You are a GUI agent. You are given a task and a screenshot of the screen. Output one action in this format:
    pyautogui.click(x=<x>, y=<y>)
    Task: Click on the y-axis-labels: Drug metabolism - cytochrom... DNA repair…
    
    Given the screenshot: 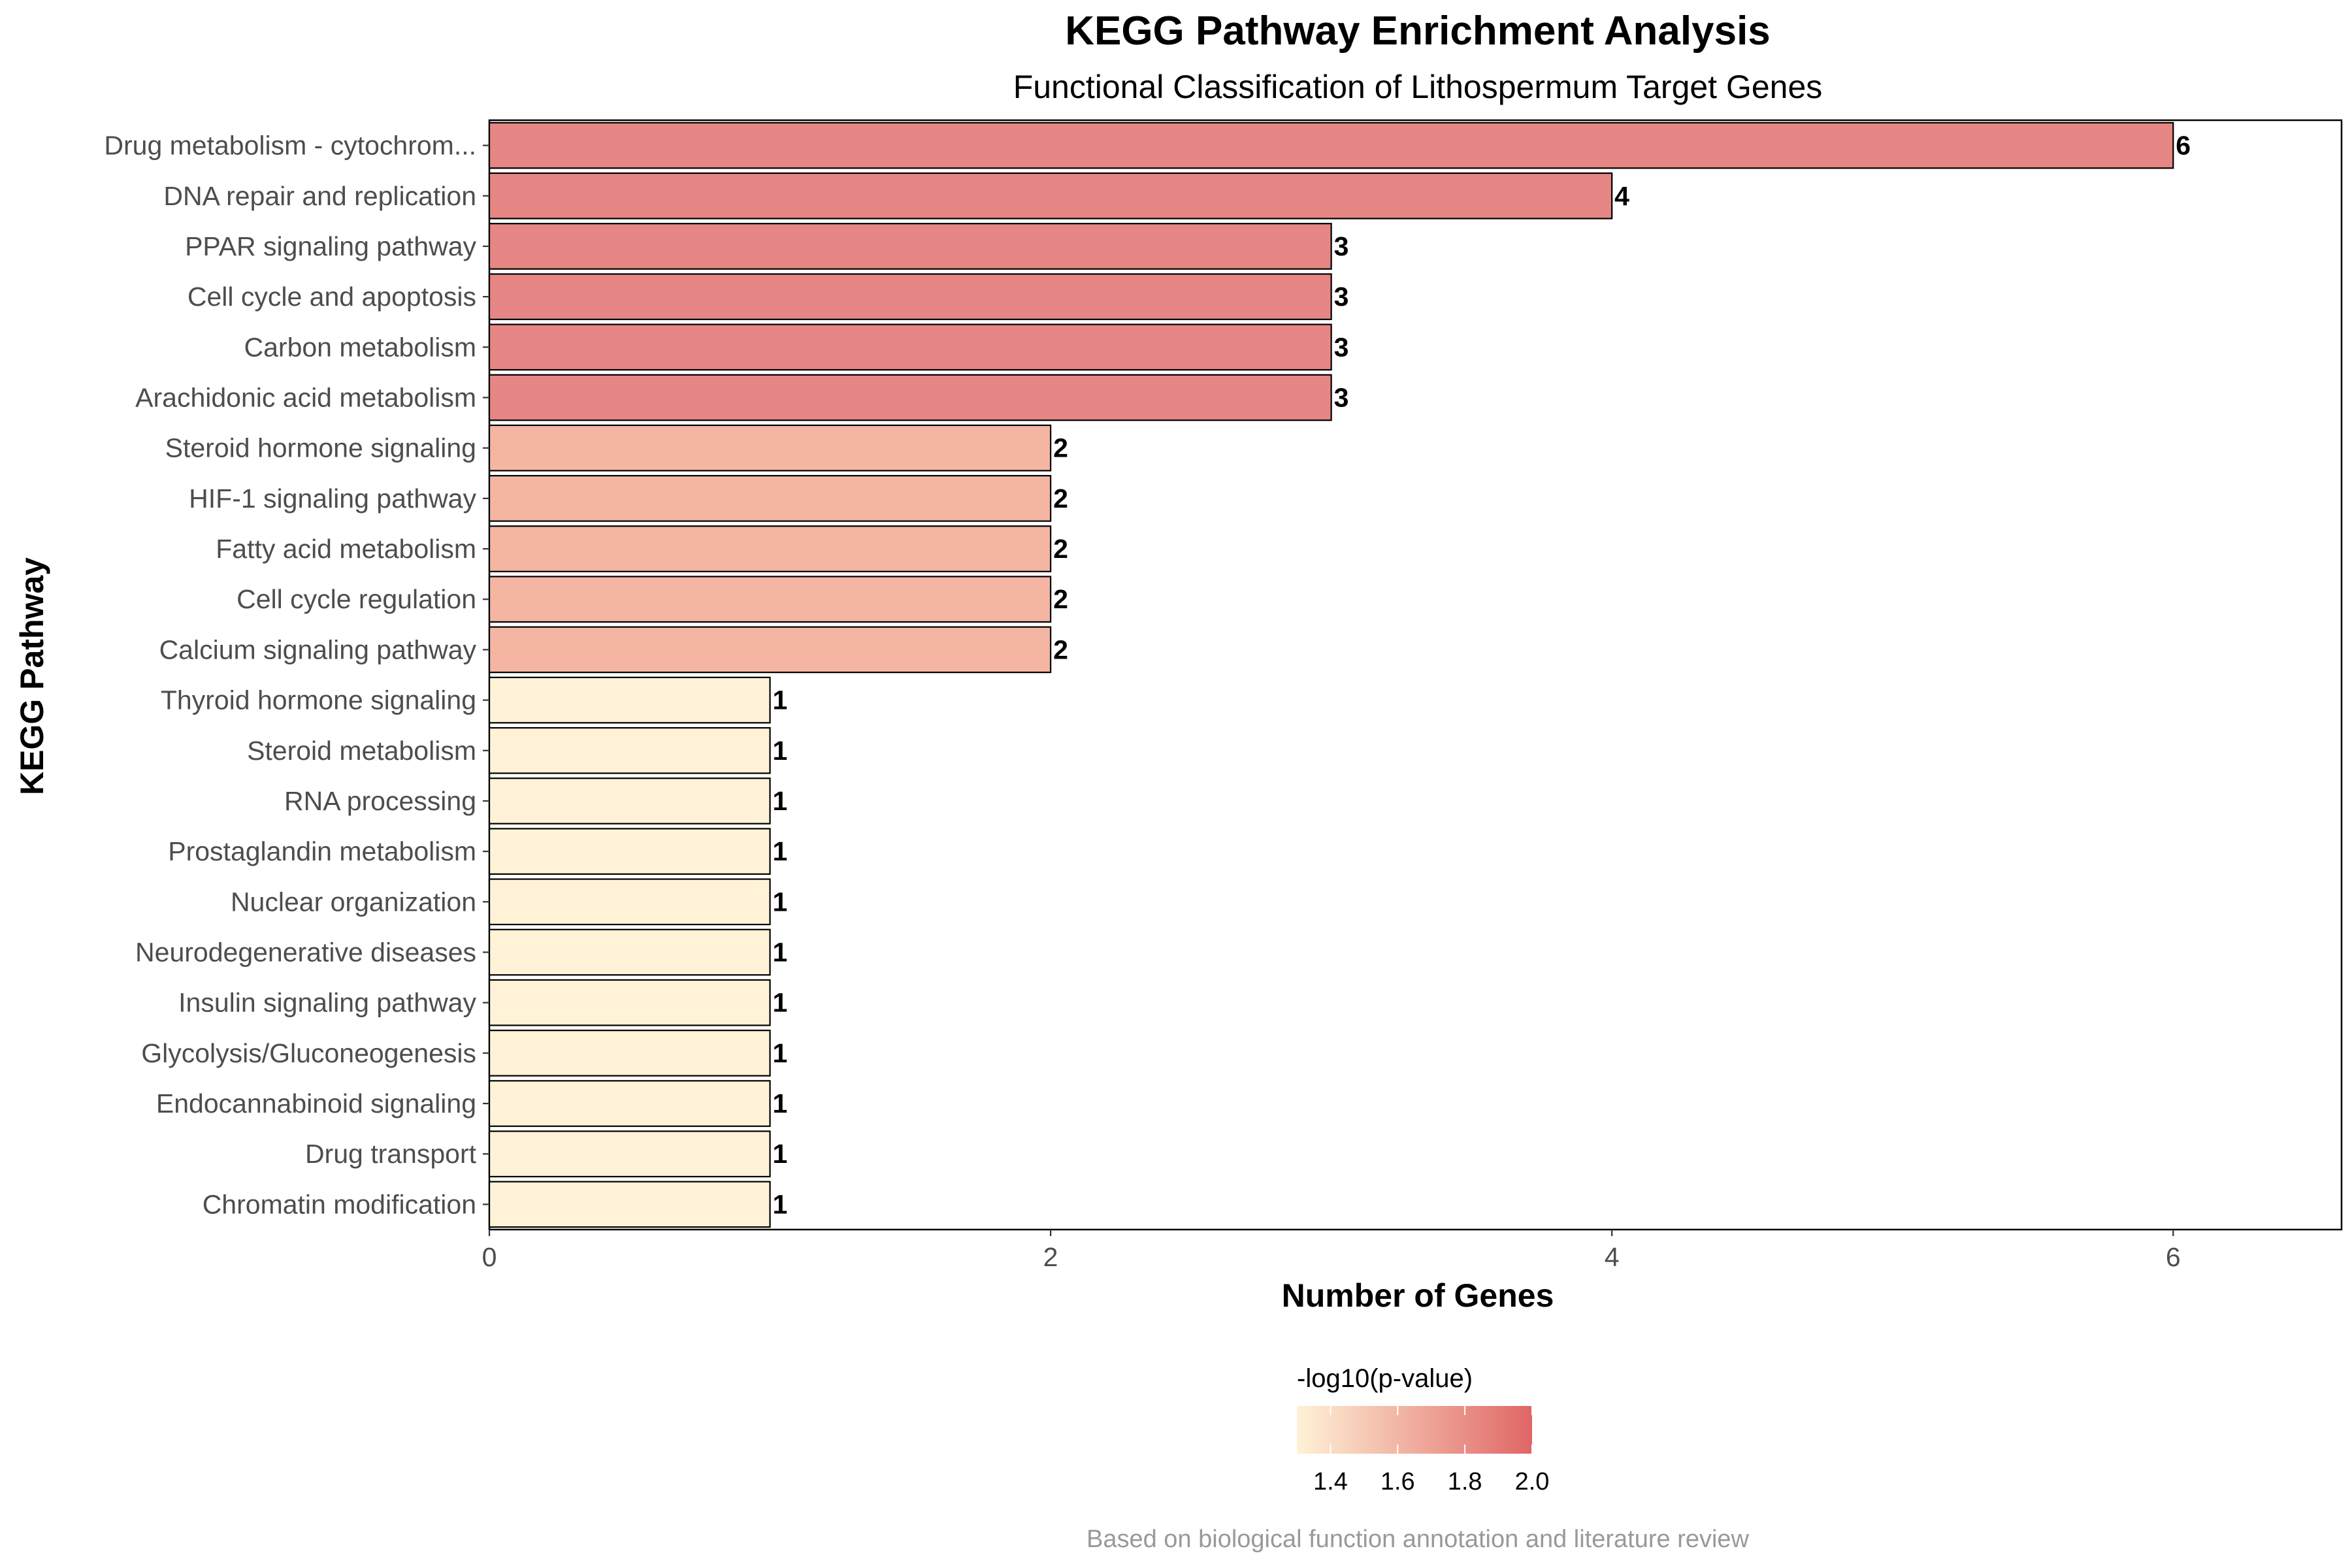 What is the action you would take?
    pyautogui.click(x=296, y=675)
    